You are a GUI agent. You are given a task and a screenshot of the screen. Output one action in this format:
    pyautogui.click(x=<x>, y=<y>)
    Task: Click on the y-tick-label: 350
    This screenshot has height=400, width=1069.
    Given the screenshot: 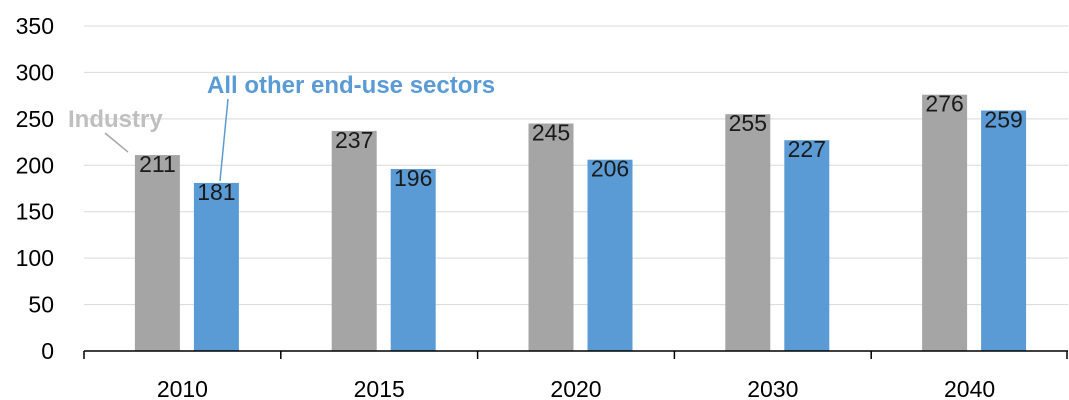 What is the action you would take?
    pyautogui.click(x=35, y=26)
    